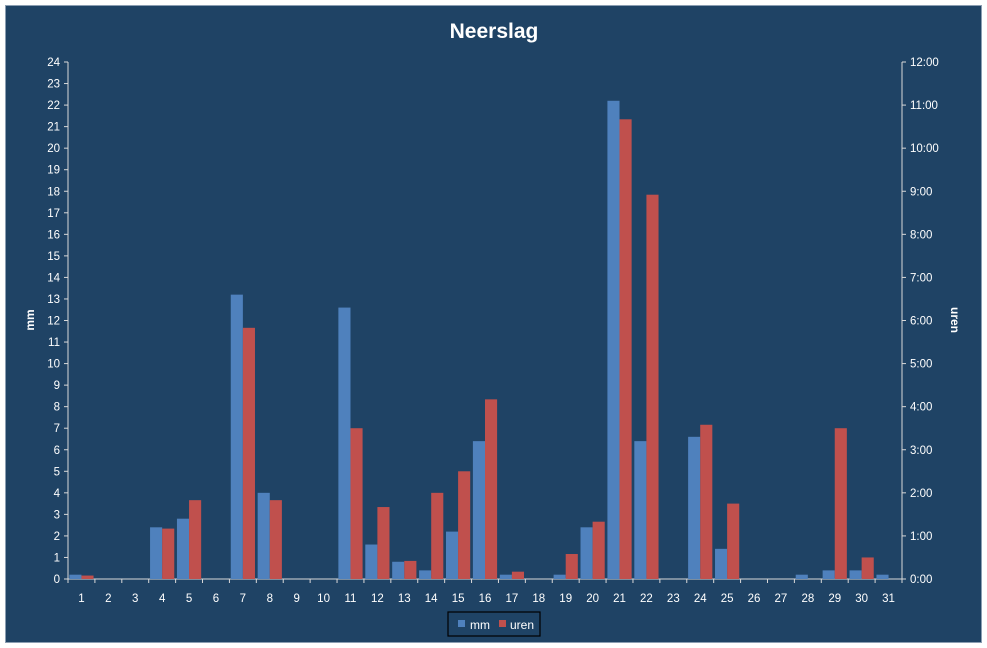  Describe the element at coordinates (57, 451) in the screenshot. I see `left-tick-label: 6` at that location.